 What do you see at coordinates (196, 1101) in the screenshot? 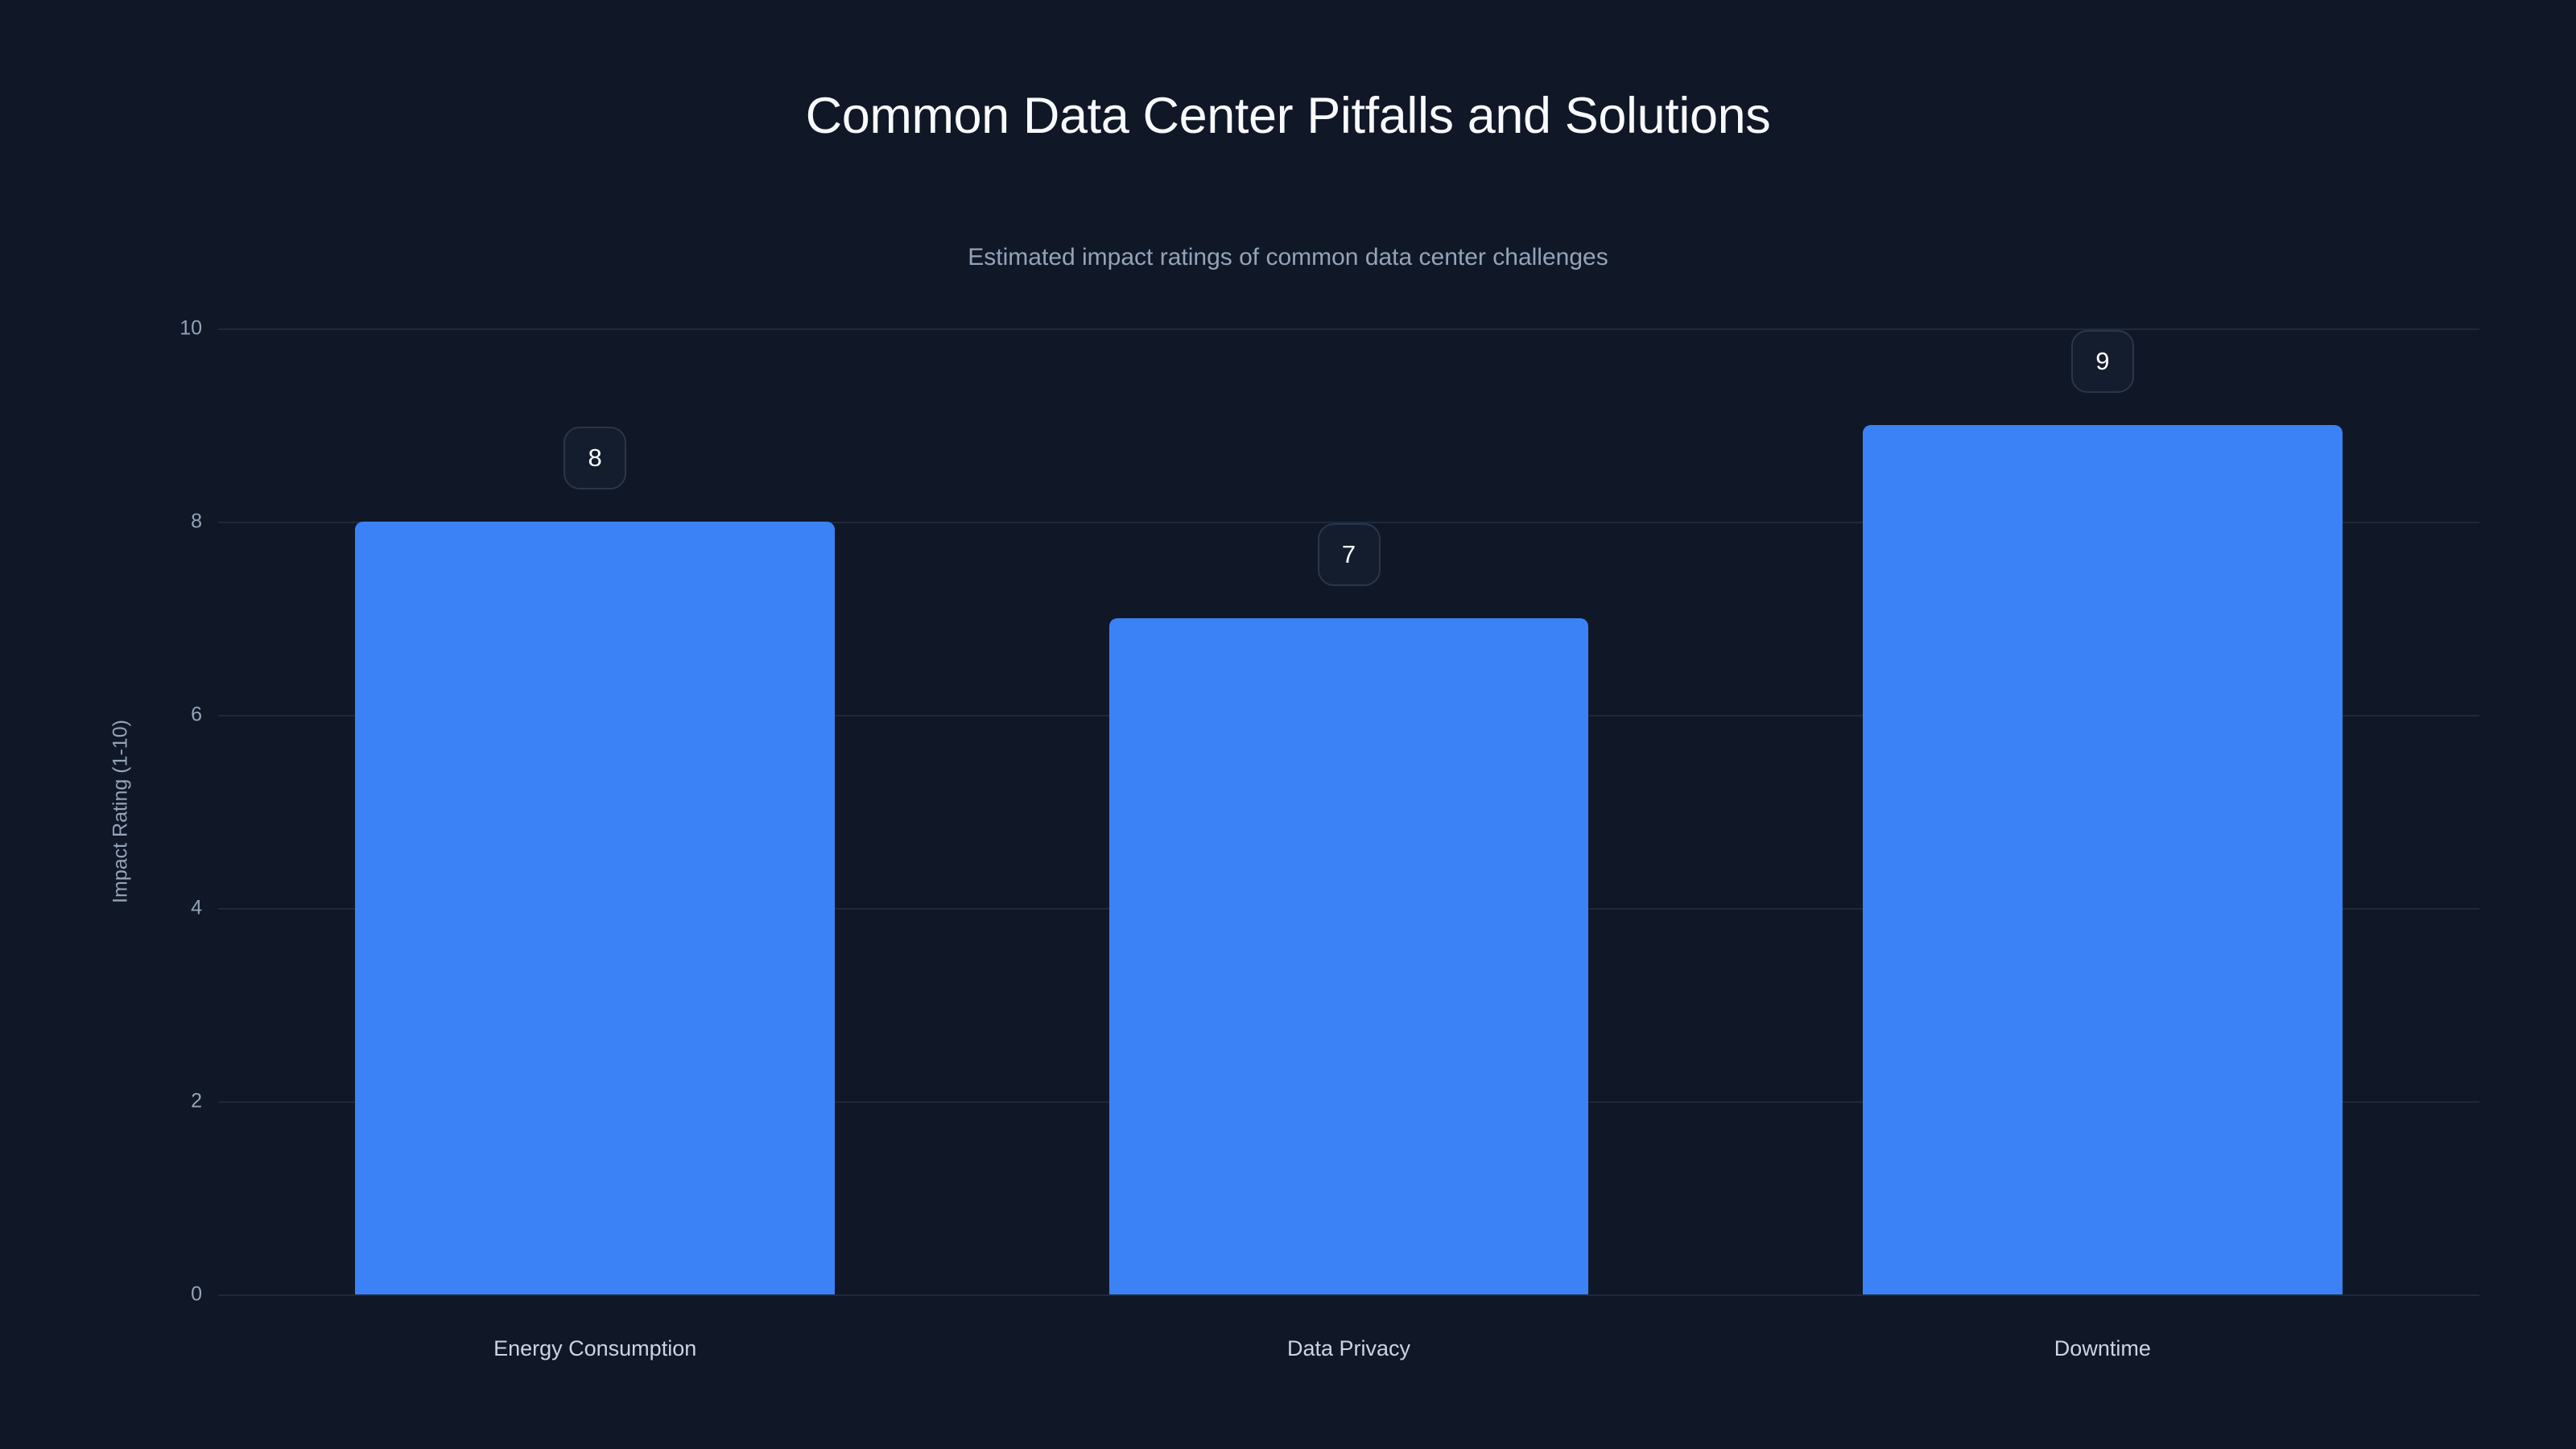
I see `y-axis-tick-label: 2` at bounding box center [196, 1101].